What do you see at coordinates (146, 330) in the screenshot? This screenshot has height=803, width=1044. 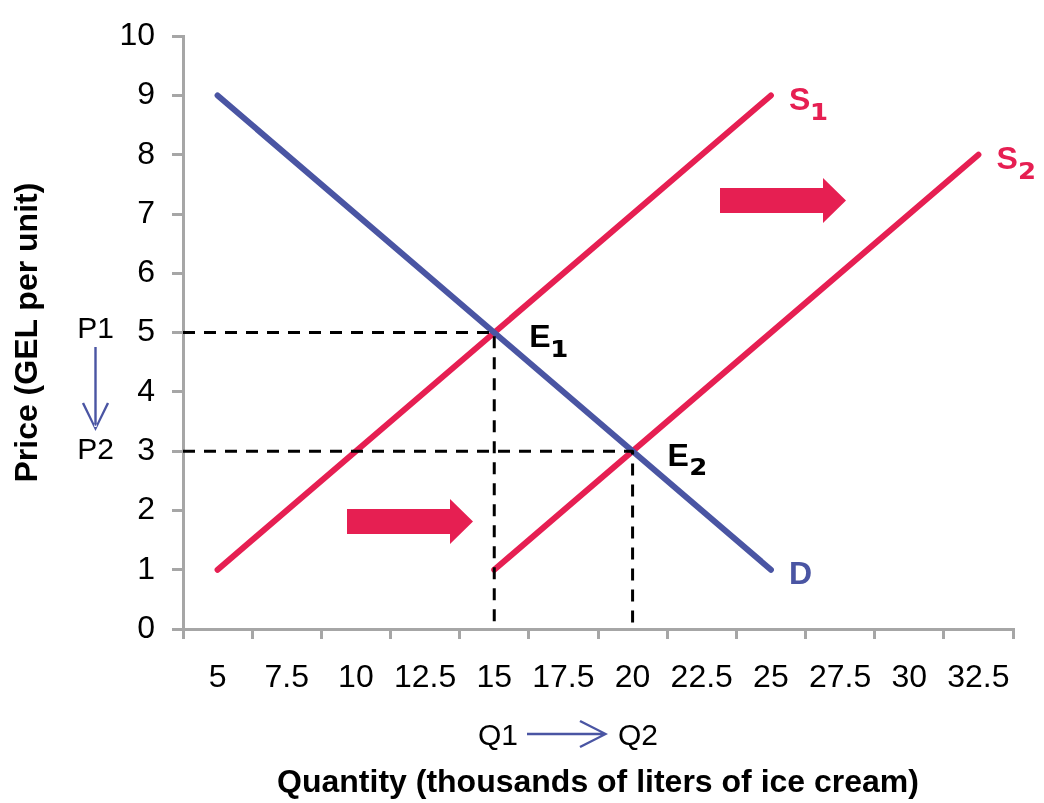 I see `y-tick-label: 5` at bounding box center [146, 330].